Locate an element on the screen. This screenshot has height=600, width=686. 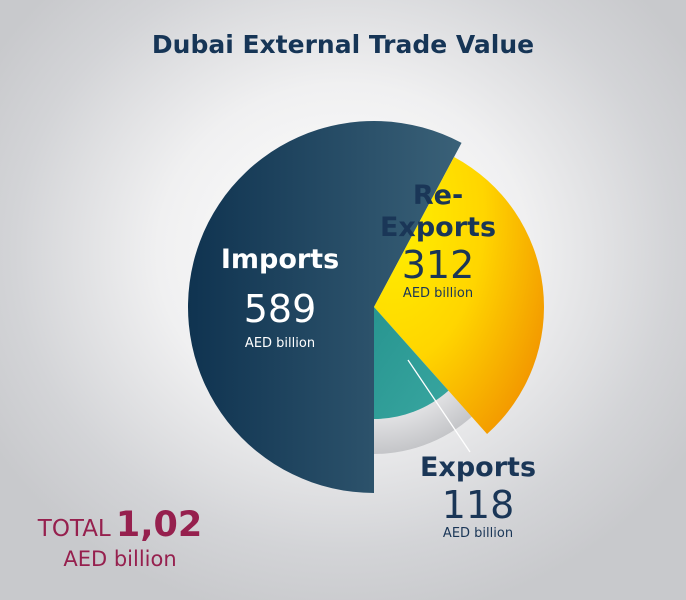
total-unit: AED billion is located at coordinates (120, 559).